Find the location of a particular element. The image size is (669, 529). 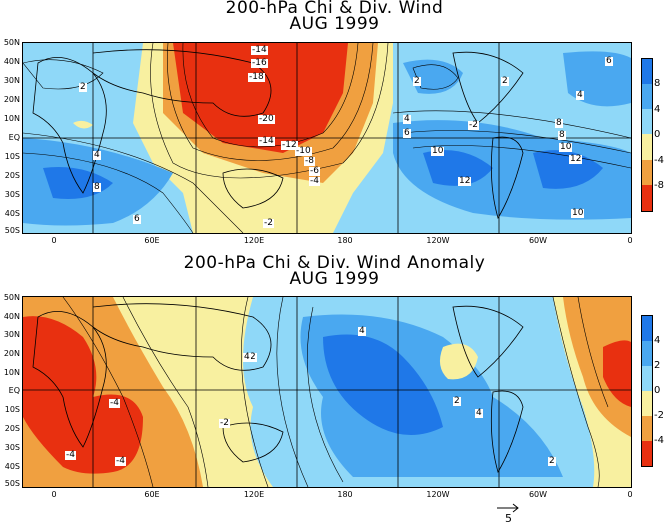

panel1-lat-label: 10N is located at coordinates (11, 118).